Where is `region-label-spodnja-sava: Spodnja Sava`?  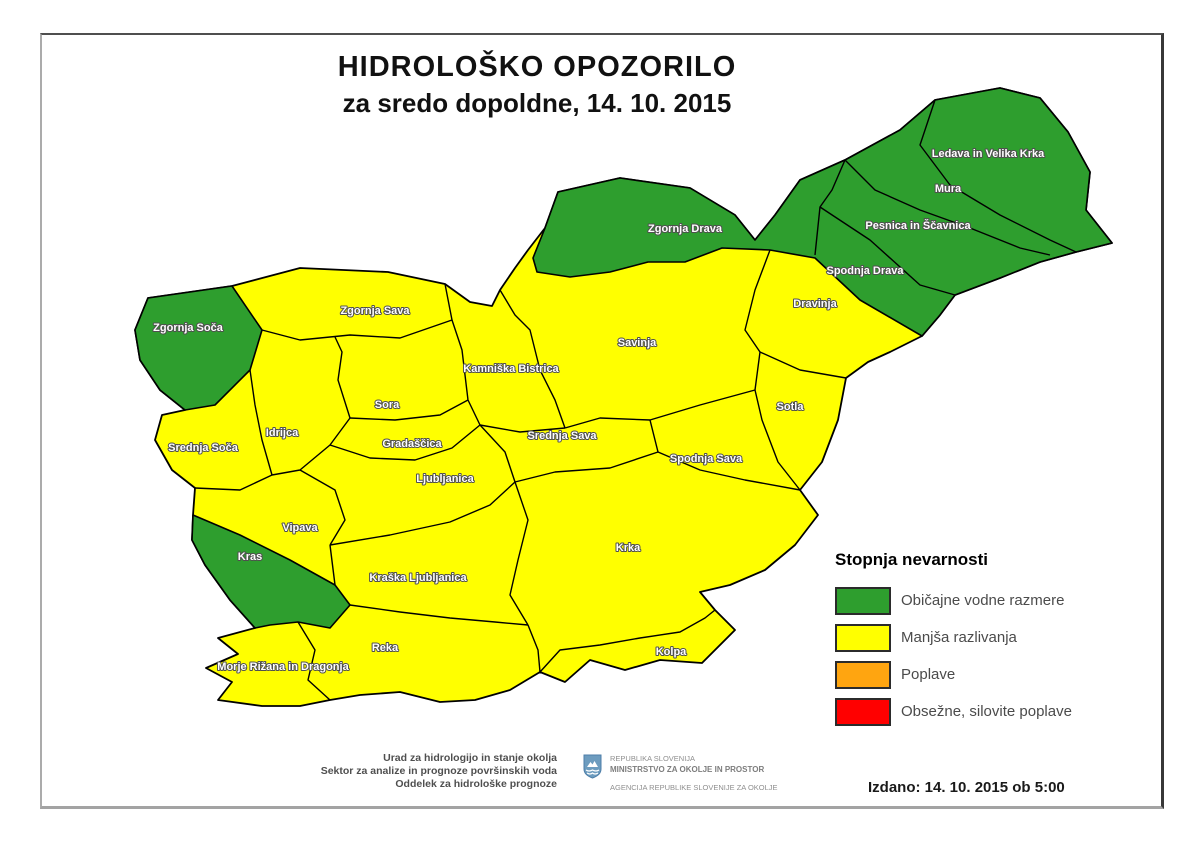 region-label-spodnja-sava: Spodnja Sava is located at coordinates (706, 459).